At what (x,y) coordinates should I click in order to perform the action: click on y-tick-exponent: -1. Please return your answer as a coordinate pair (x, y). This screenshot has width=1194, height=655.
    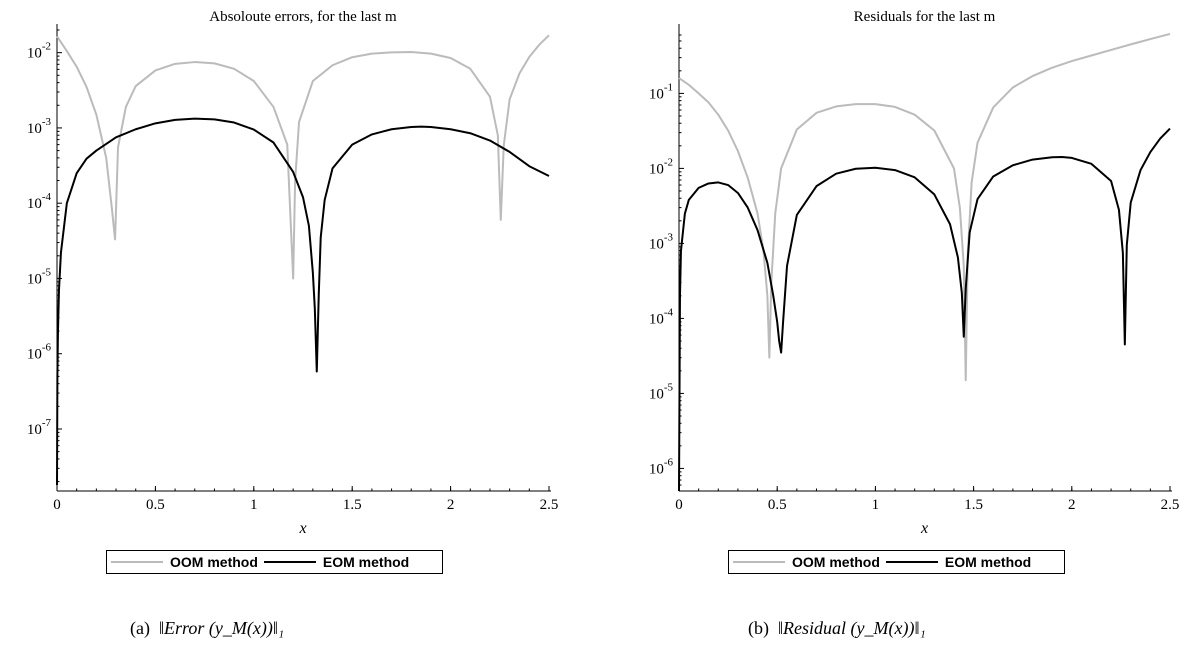
    Looking at the image, I should click on (668, 87).